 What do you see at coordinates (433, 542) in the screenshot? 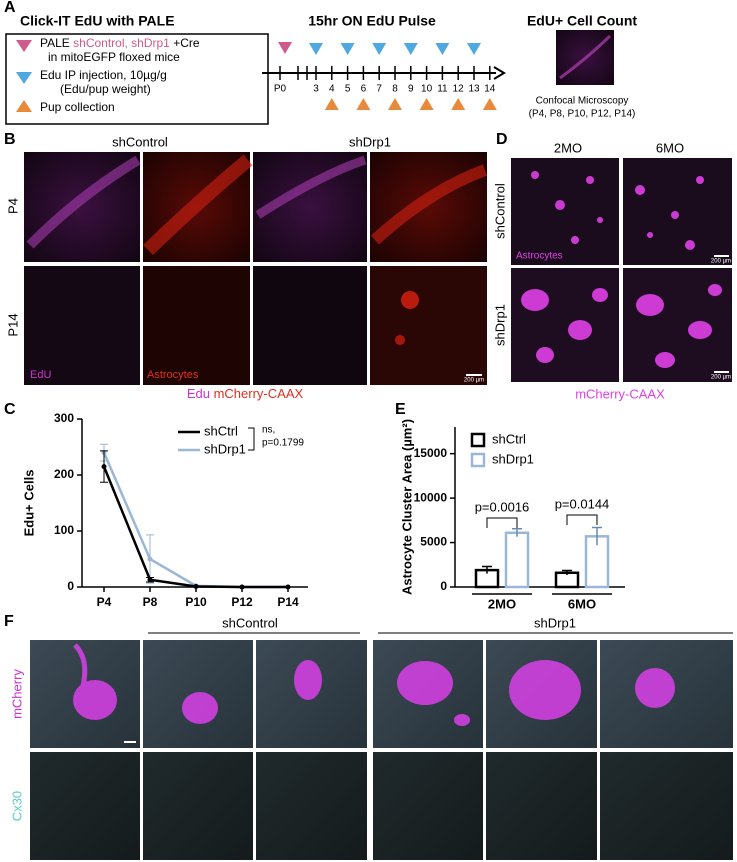
I see `y-tick-label: 5000` at bounding box center [433, 542].